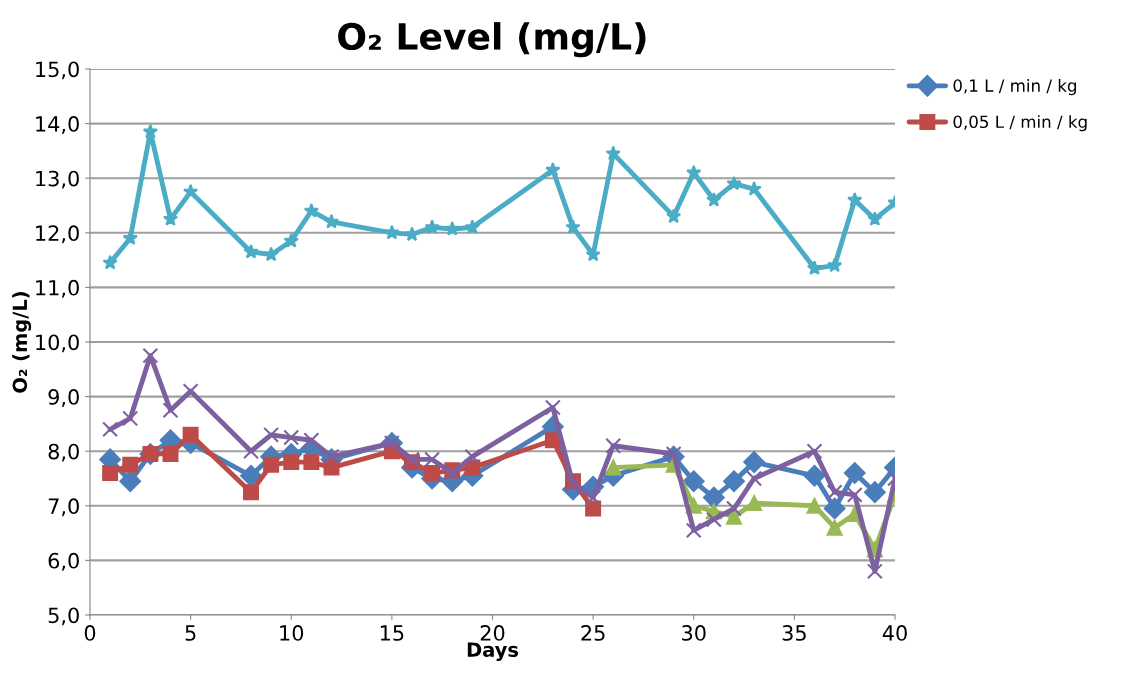  Describe the element at coordinates (57, 288) in the screenshot. I see `y-tick-label: 11,0` at that location.